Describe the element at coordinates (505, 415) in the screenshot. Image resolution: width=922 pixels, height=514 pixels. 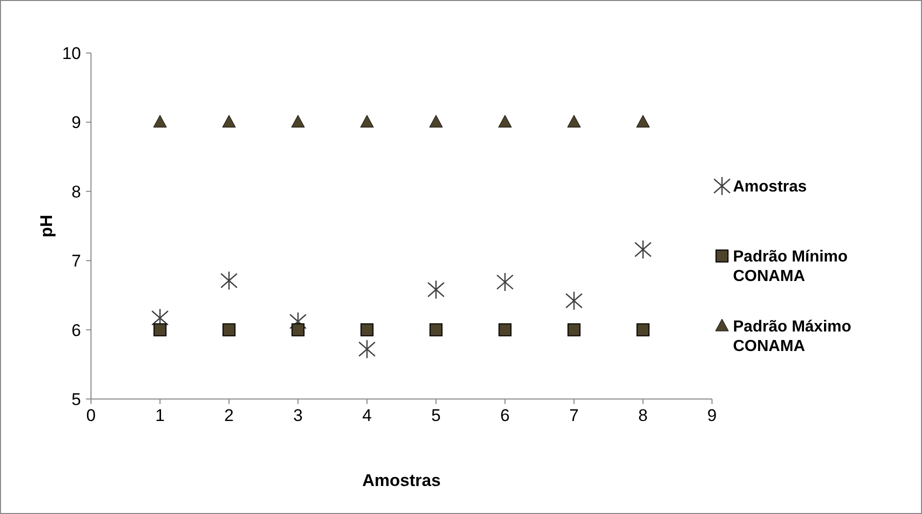
I see `x-tick-label: 6` at that location.